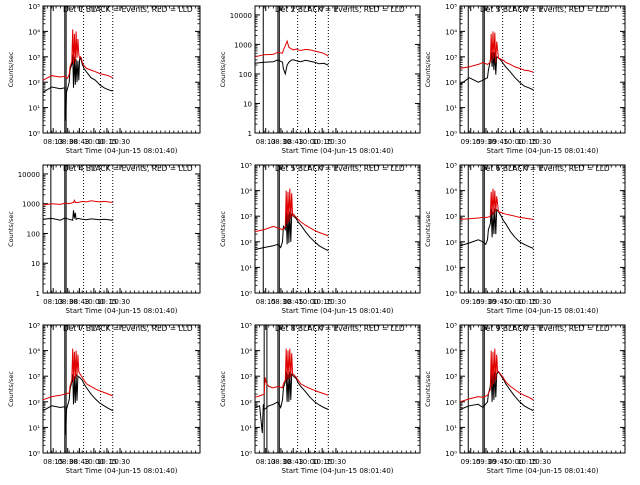 The image size is (640, 485). Describe the element at coordinates (38, 294) in the screenshot. I see `y-tick-label: 1` at that location.